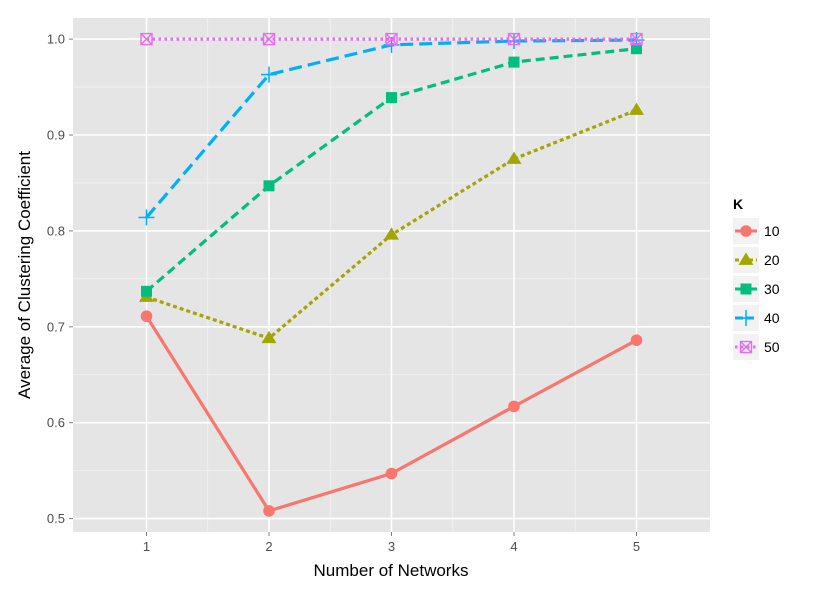 This screenshot has height=593, width=830. Describe the element at coordinates (738, 204) in the screenshot. I see `legend-title: K` at that location.